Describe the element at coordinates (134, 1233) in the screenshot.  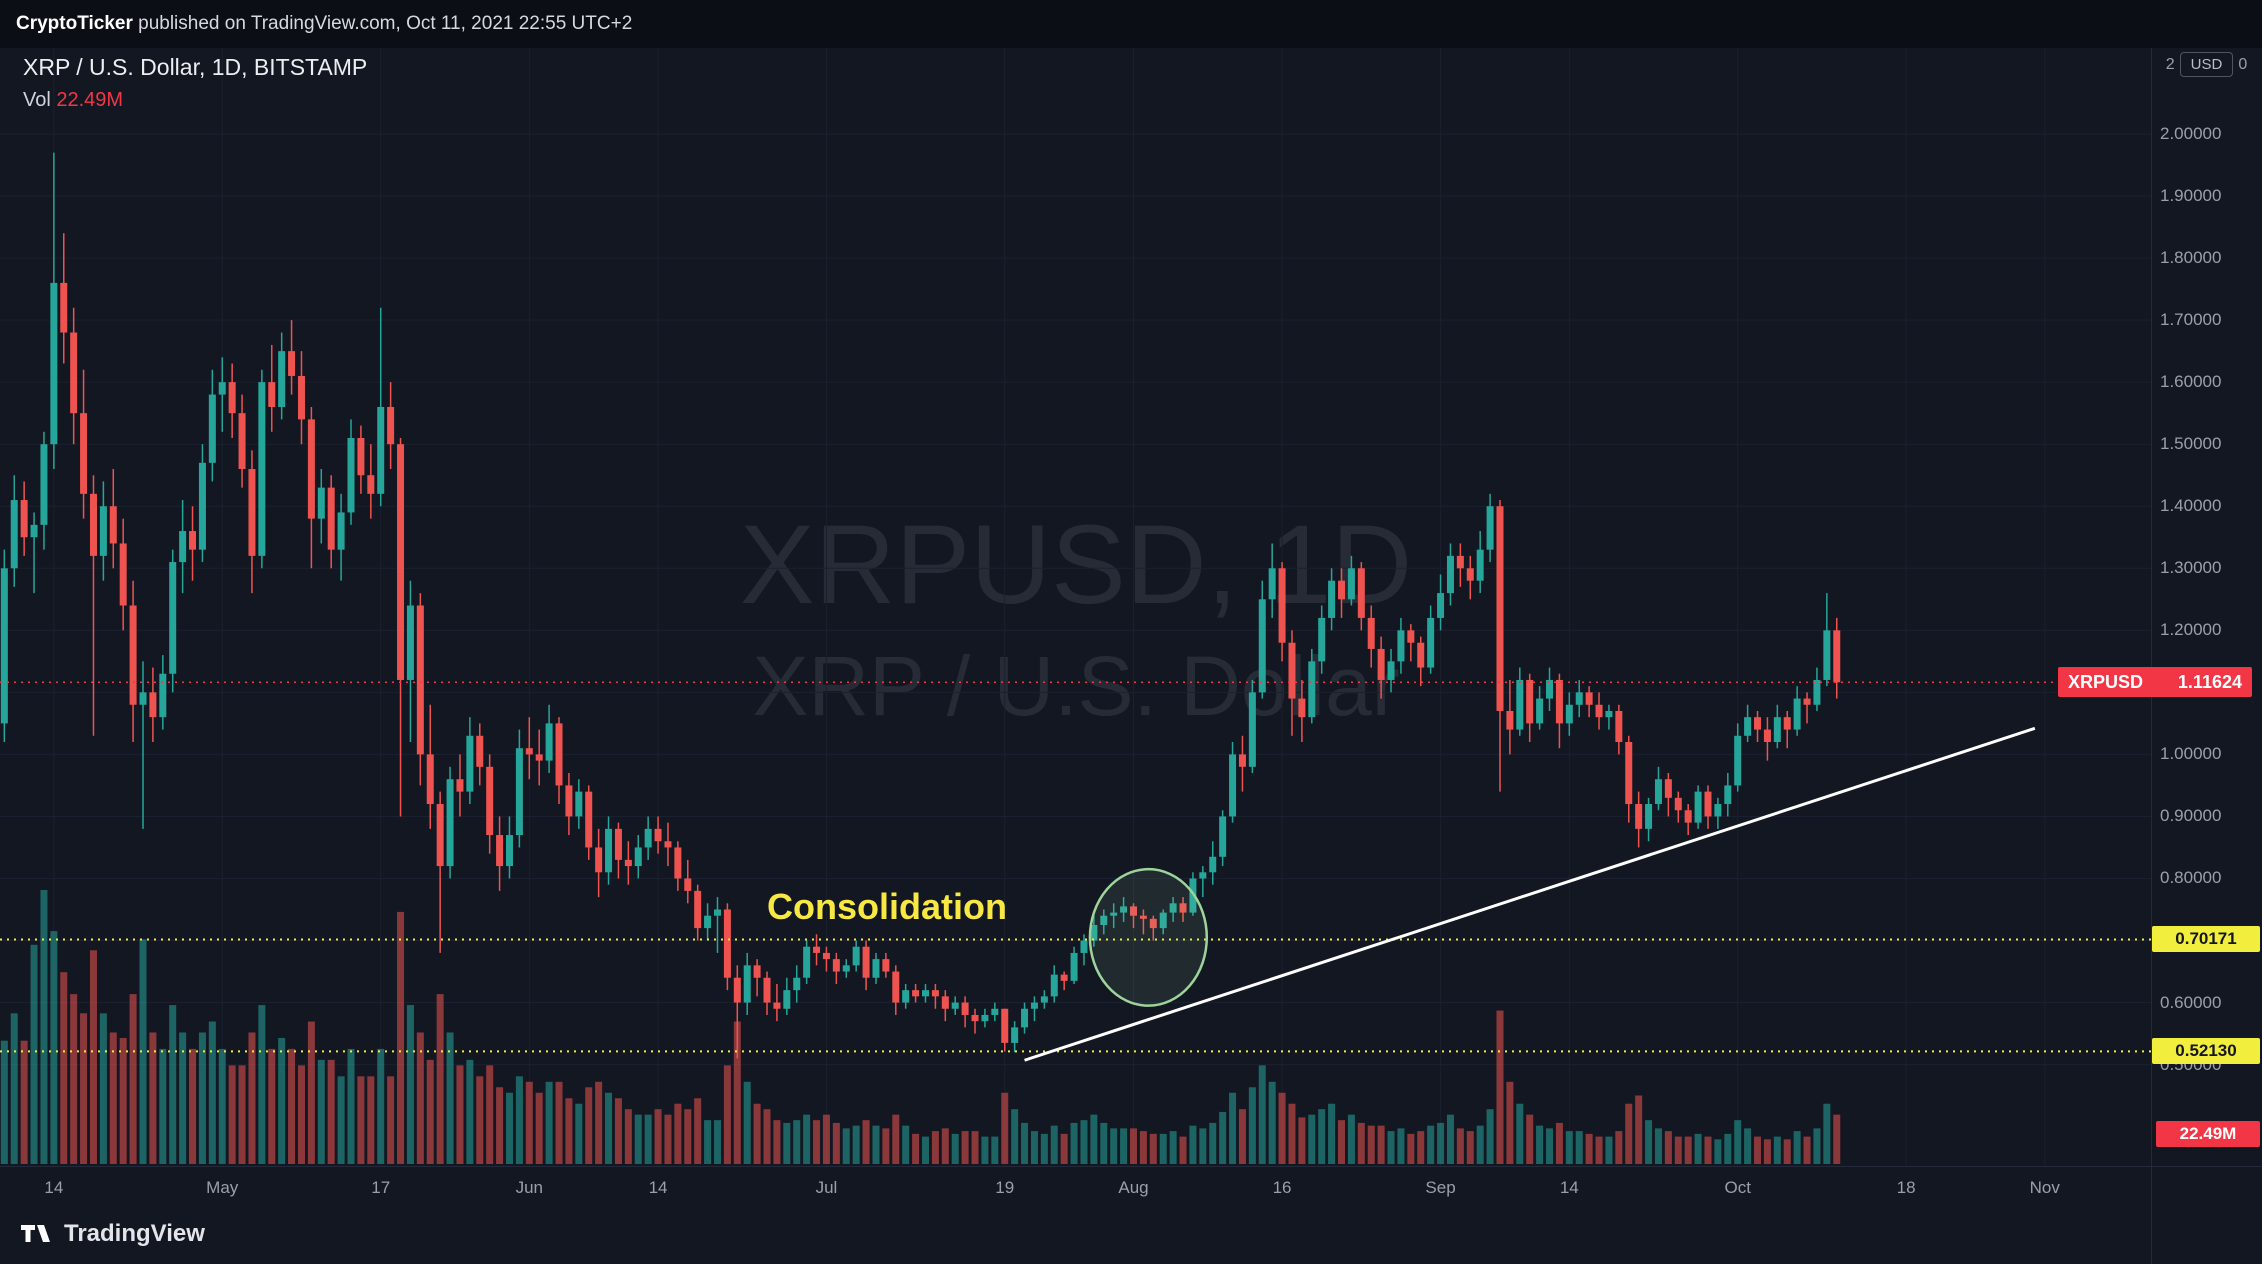
I see `tradingview-wordmark: TradingView` at that location.